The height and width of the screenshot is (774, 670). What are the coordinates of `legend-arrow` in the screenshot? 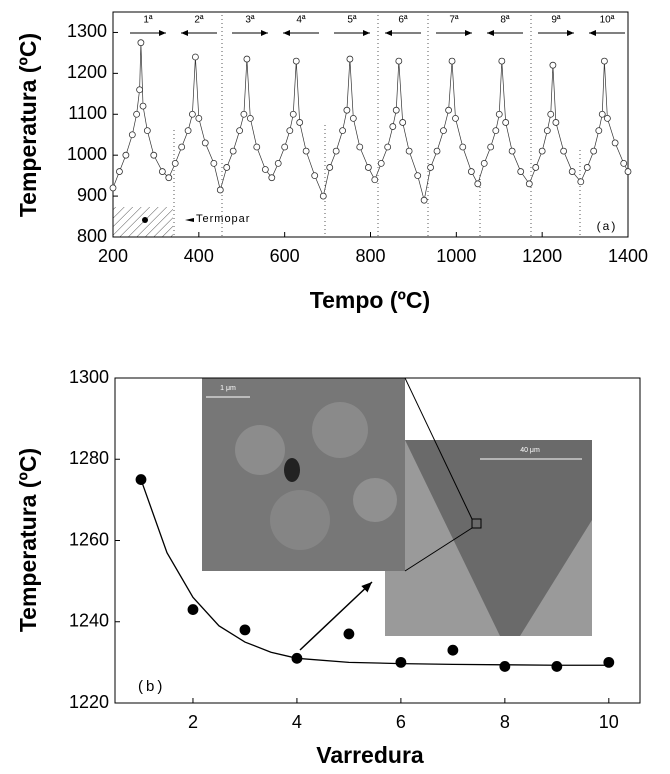 It's located at (189, 220).